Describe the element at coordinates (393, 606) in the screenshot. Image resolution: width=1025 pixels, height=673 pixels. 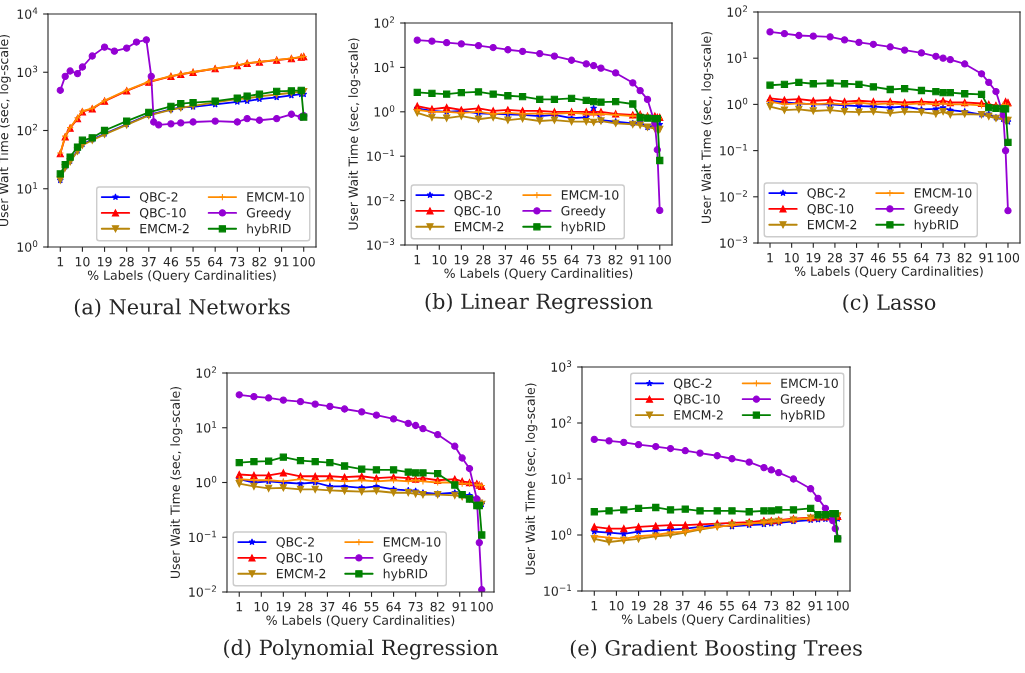
I see `x-tick-label: 64` at that location.